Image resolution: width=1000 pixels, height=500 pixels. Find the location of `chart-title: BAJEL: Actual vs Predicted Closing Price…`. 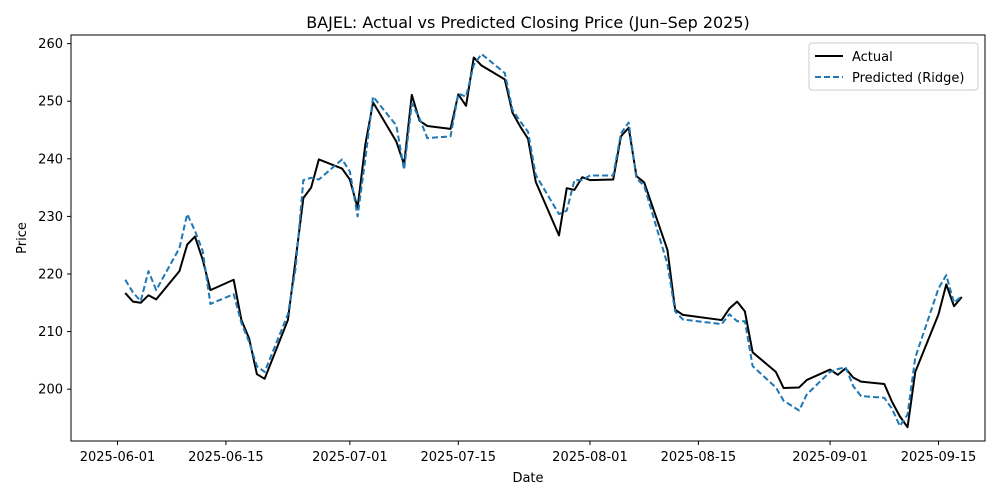

chart-title: BAJEL: Actual vs Predicted Closing Price… is located at coordinates (528, 22).